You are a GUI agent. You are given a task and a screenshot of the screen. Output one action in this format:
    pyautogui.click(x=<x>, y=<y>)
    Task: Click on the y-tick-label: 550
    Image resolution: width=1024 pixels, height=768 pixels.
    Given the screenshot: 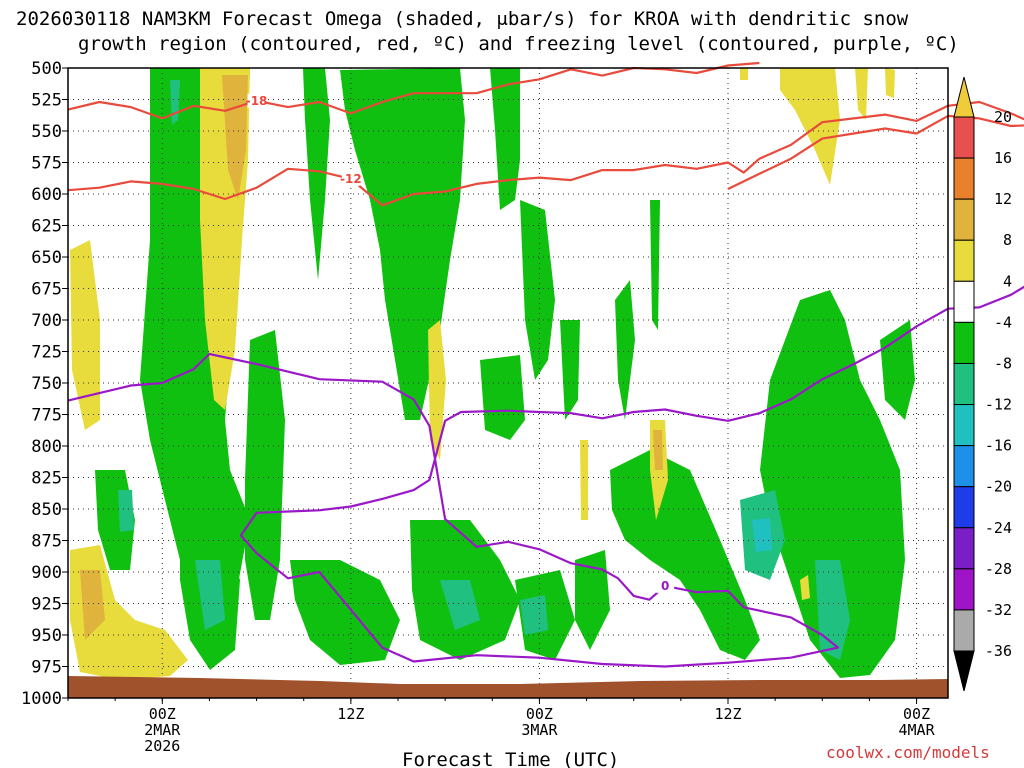 What is the action you would take?
    pyautogui.click(x=46, y=132)
    